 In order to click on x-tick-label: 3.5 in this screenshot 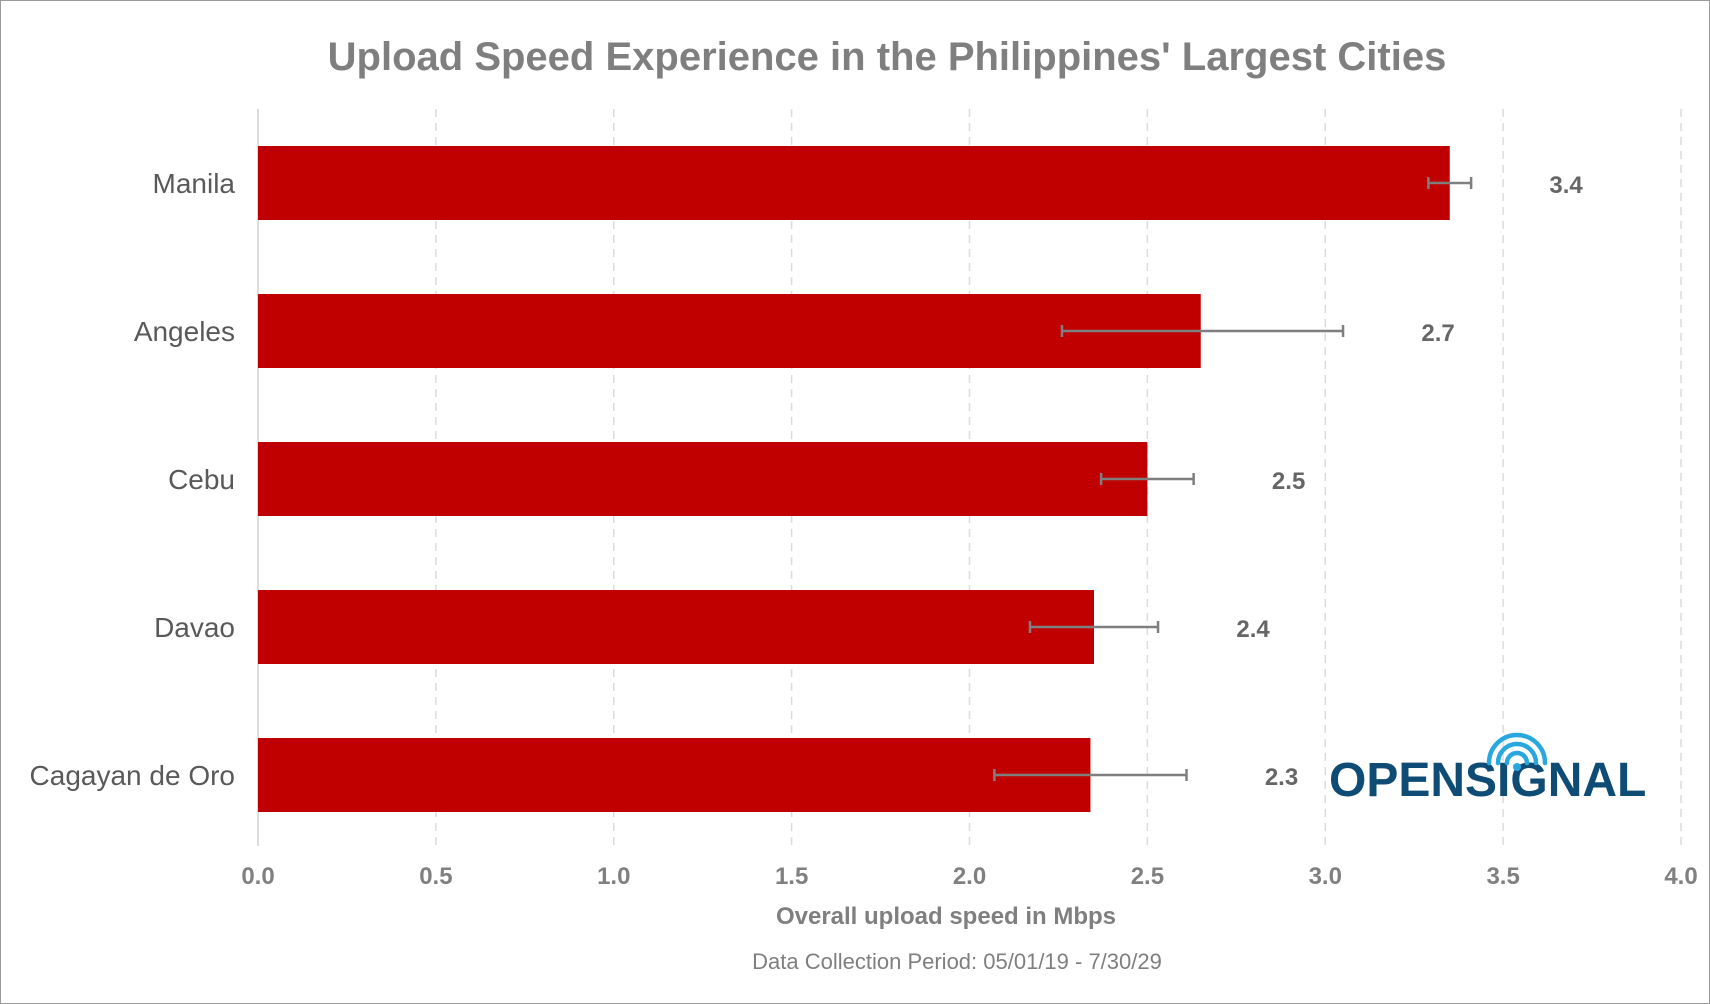, I will do `click(1502, 876)`.